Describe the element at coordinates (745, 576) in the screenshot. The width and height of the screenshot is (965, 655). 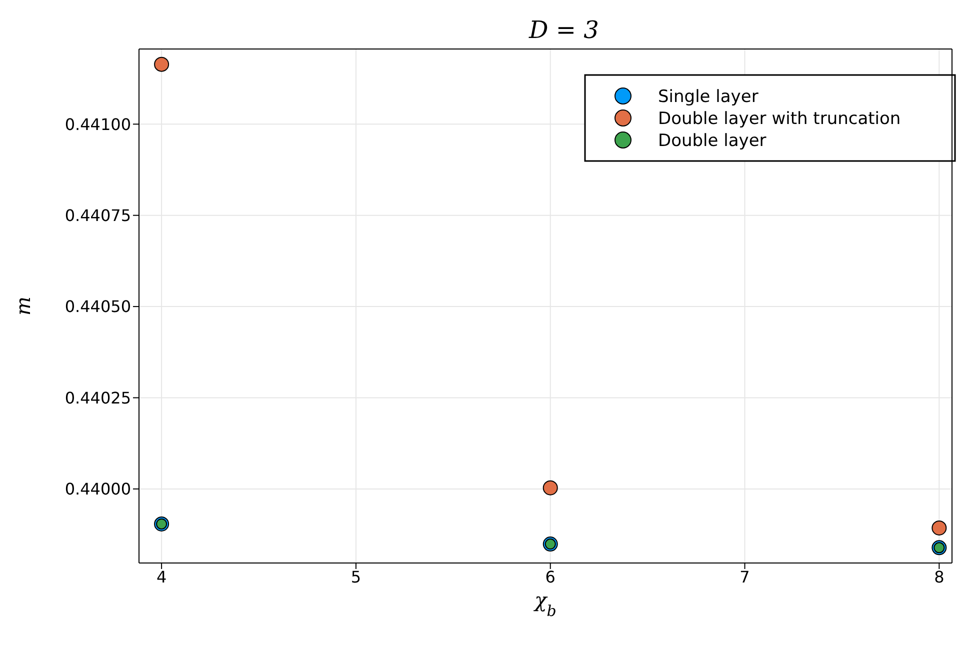
I see `x-tick-label: 7` at that location.